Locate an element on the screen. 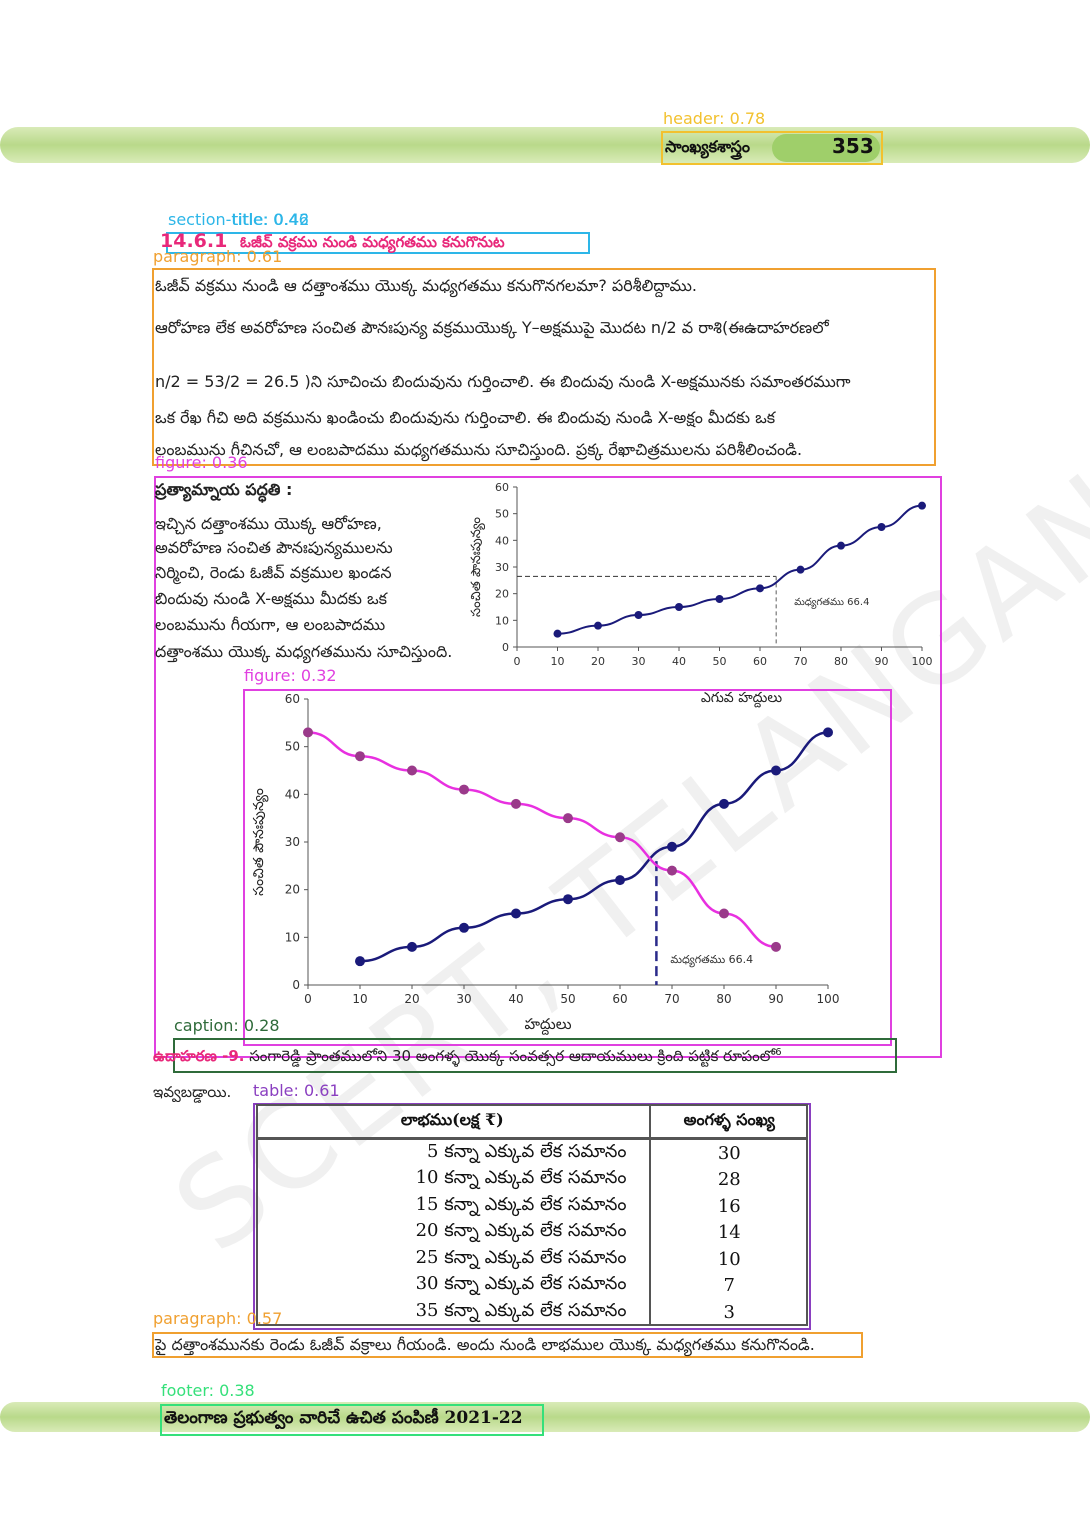 The width and height of the screenshot is (1090, 1540). example-number: ఉదాహరణ -9. is located at coordinates (199, 1056).